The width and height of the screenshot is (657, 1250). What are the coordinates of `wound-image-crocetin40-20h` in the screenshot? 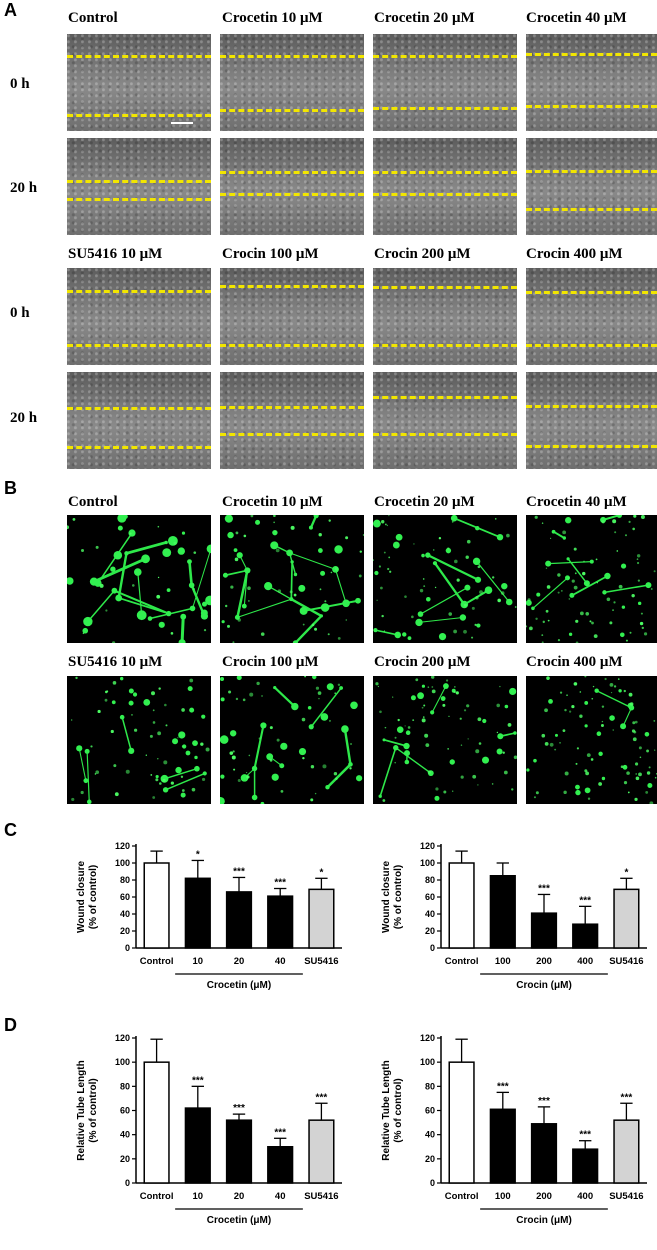 It's located at (591, 186).